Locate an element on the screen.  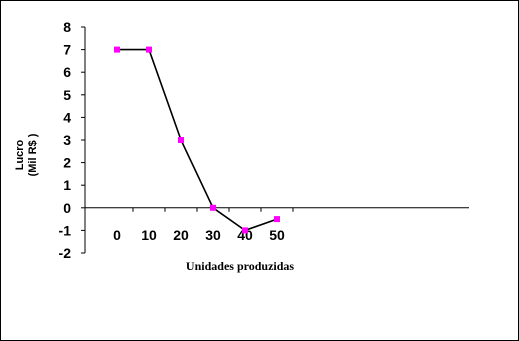
y-tick-label: 5 is located at coordinates (67, 95).